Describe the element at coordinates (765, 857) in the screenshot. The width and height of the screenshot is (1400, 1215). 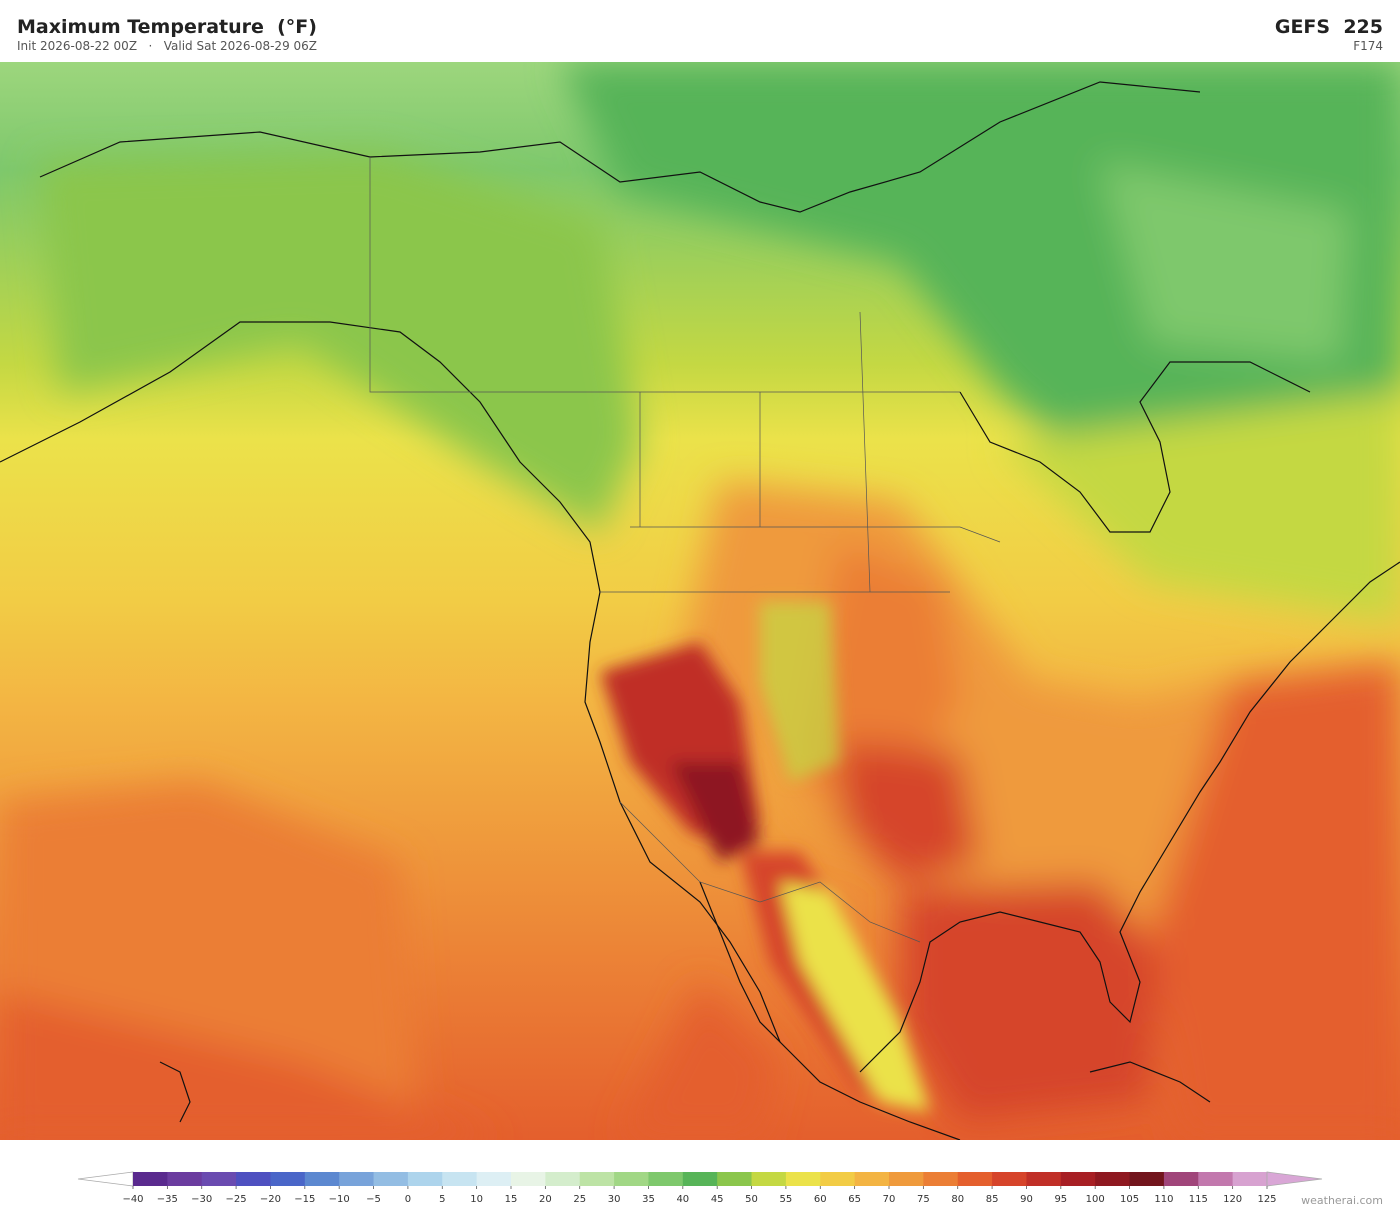
I see `hot-core` at that location.